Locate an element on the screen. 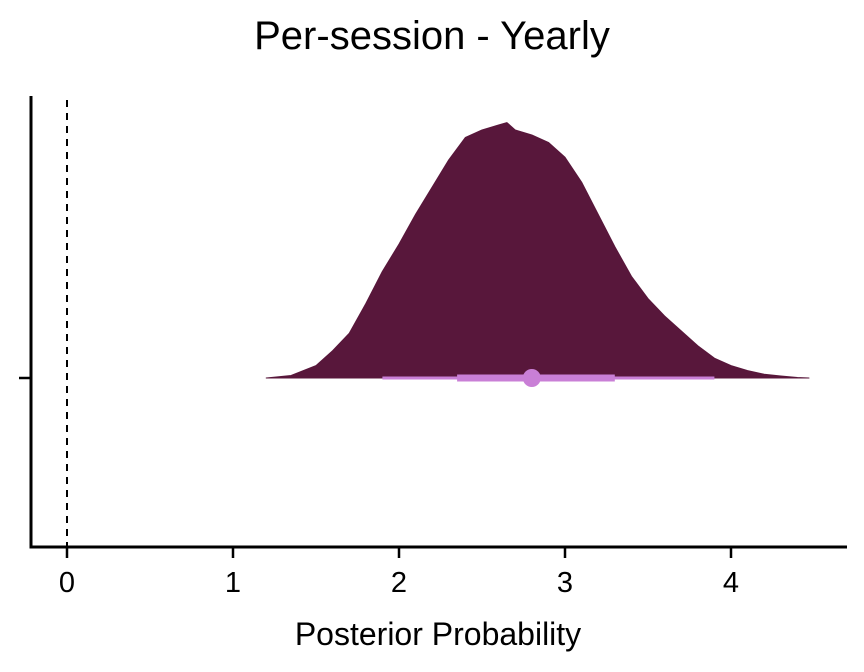  x-axis-ticks: 0 1 2 3 4 is located at coordinates (399, 573).